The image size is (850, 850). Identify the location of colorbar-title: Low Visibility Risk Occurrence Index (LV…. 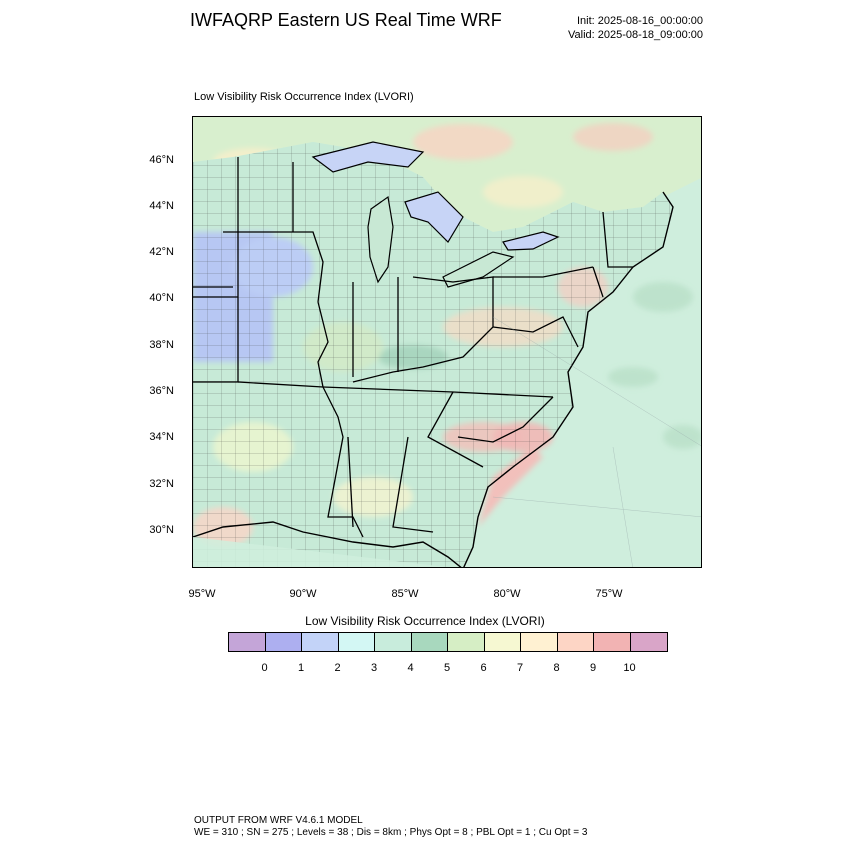
(425, 621).